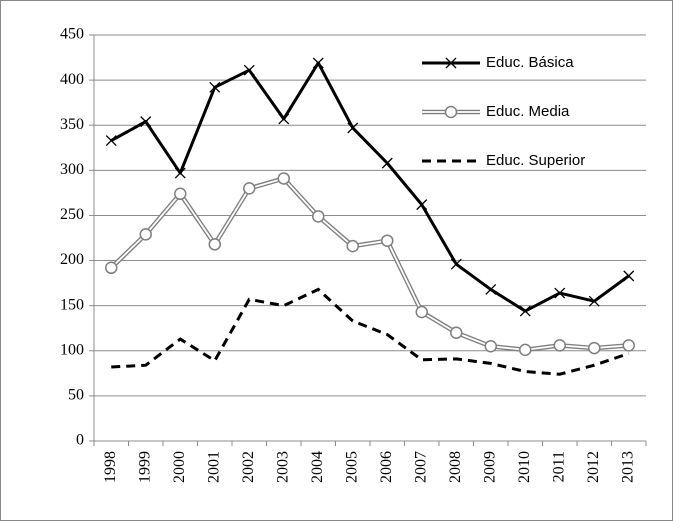  What do you see at coordinates (76, 395) in the screenshot?
I see `y-tick-label: 50` at bounding box center [76, 395].